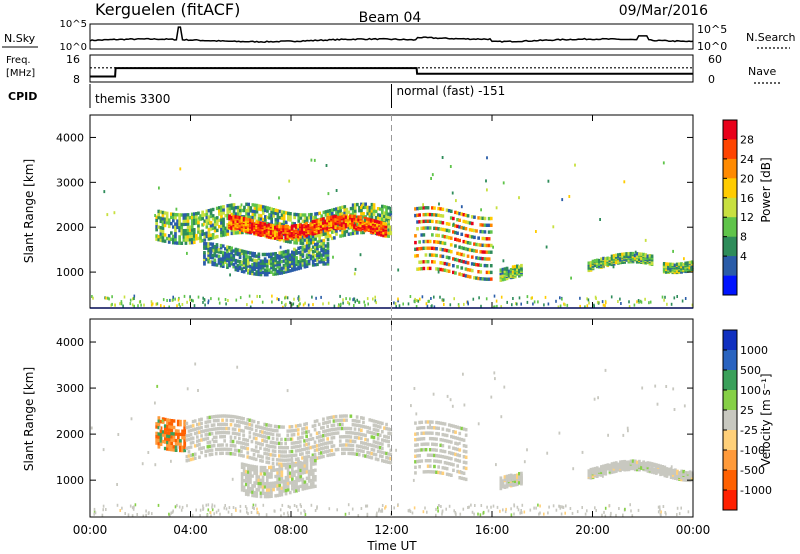 The width and height of the screenshot is (800, 554). I want to click on scatter-cell, so click(655, 386).